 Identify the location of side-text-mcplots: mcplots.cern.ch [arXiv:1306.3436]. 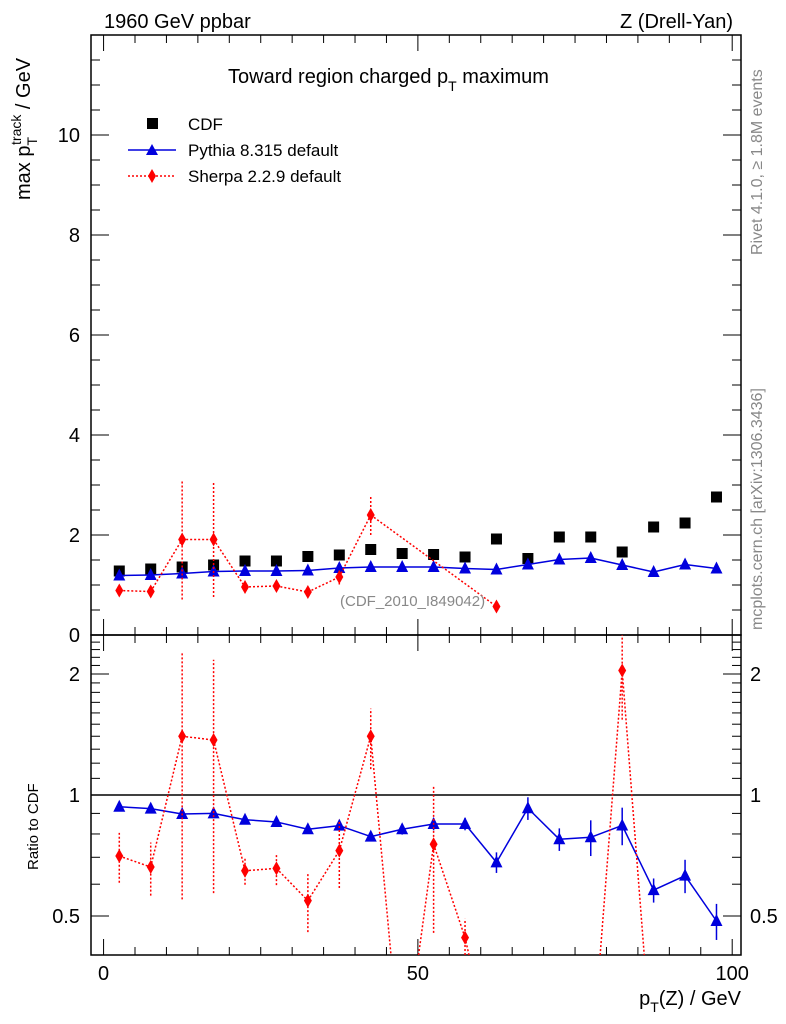
(757, 509).